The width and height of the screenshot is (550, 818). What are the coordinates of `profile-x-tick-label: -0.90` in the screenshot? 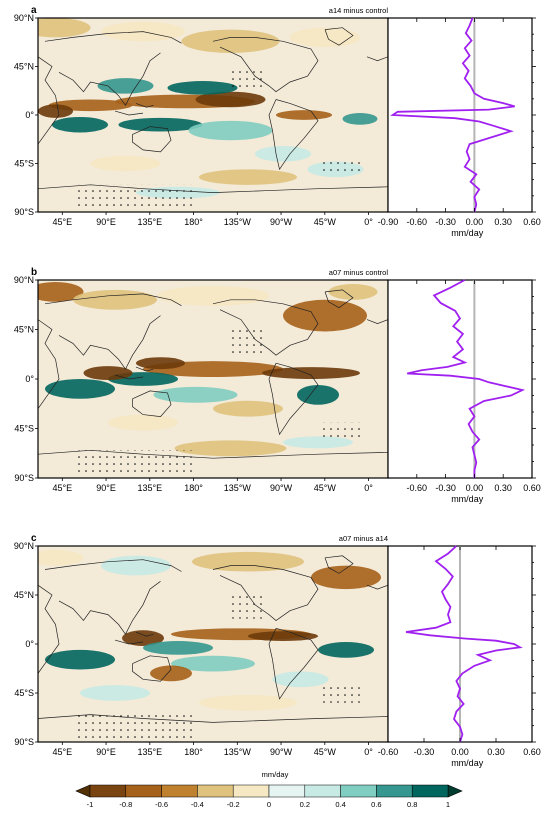 It's located at (388, 222).